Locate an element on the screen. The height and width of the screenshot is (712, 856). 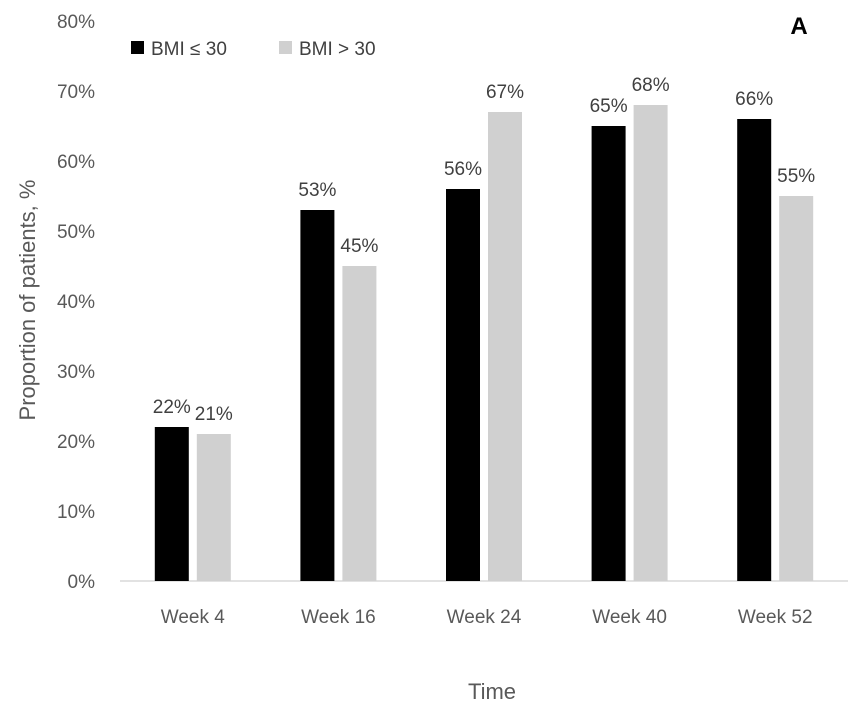
x-tick-label: Week 16 is located at coordinates (338, 617).